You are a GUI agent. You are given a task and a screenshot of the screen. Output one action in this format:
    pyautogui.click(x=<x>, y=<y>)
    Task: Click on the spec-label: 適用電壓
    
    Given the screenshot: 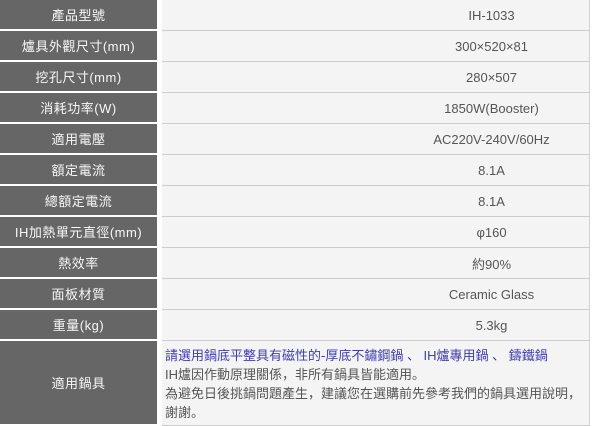 What is the action you would take?
    pyautogui.click(x=78, y=139)
    